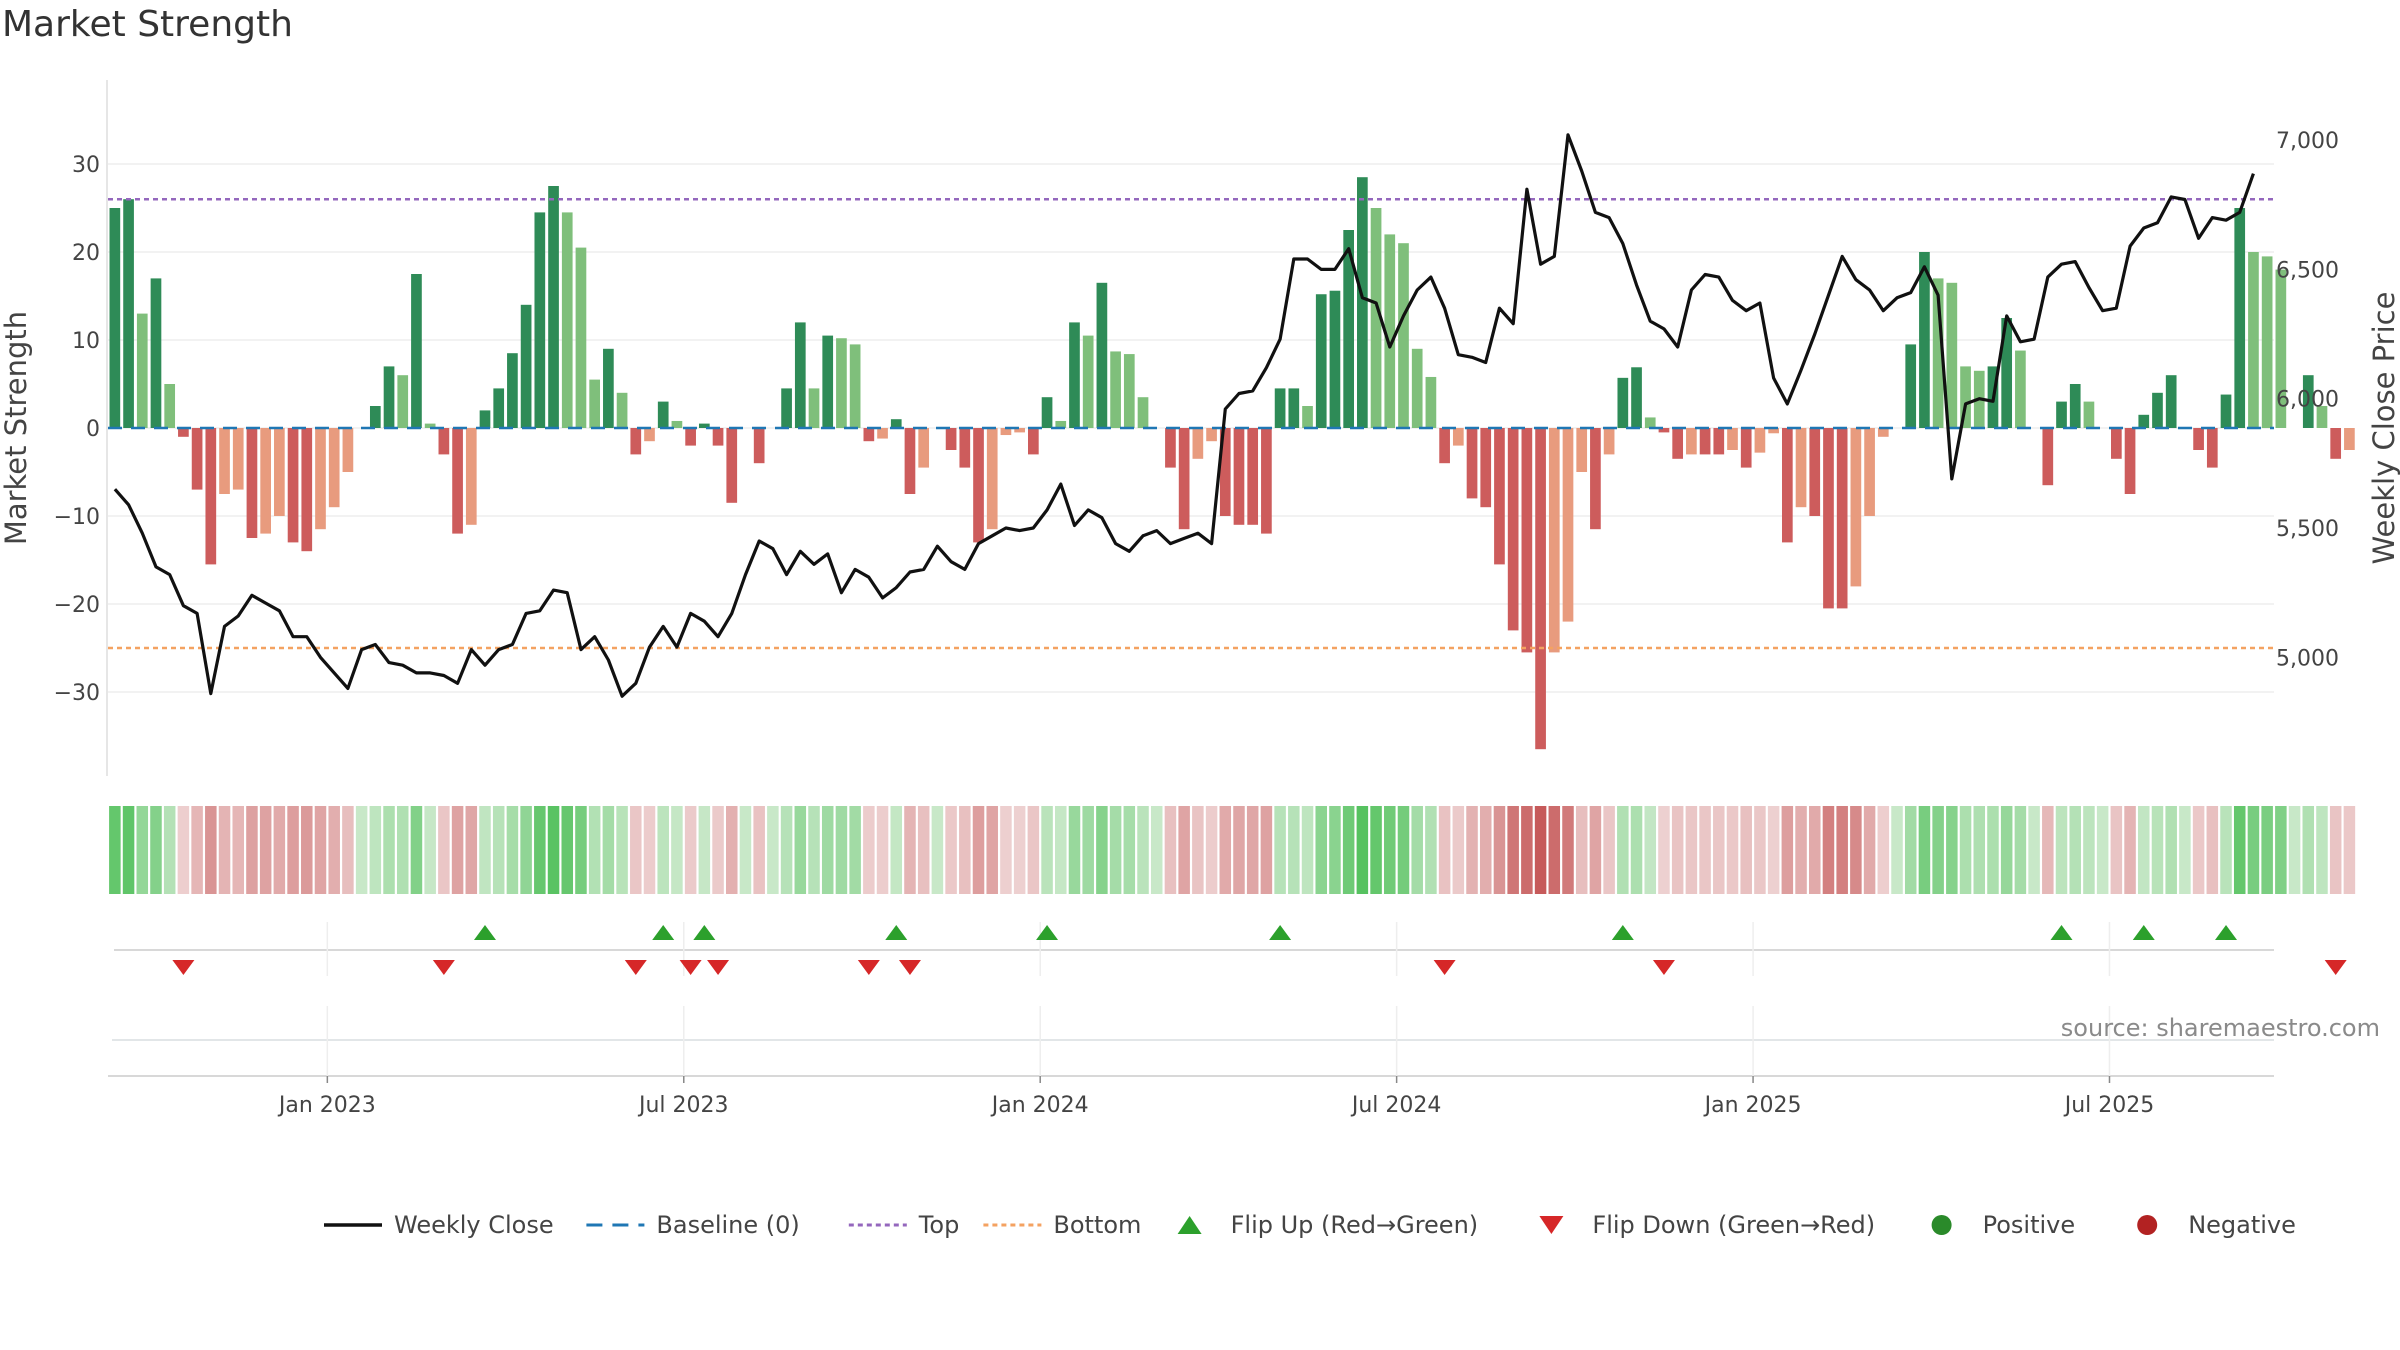 This screenshot has height=1350, width=2400. Describe the element at coordinates (1227, 1002) in the screenshot. I see `flip-markers` at that location.